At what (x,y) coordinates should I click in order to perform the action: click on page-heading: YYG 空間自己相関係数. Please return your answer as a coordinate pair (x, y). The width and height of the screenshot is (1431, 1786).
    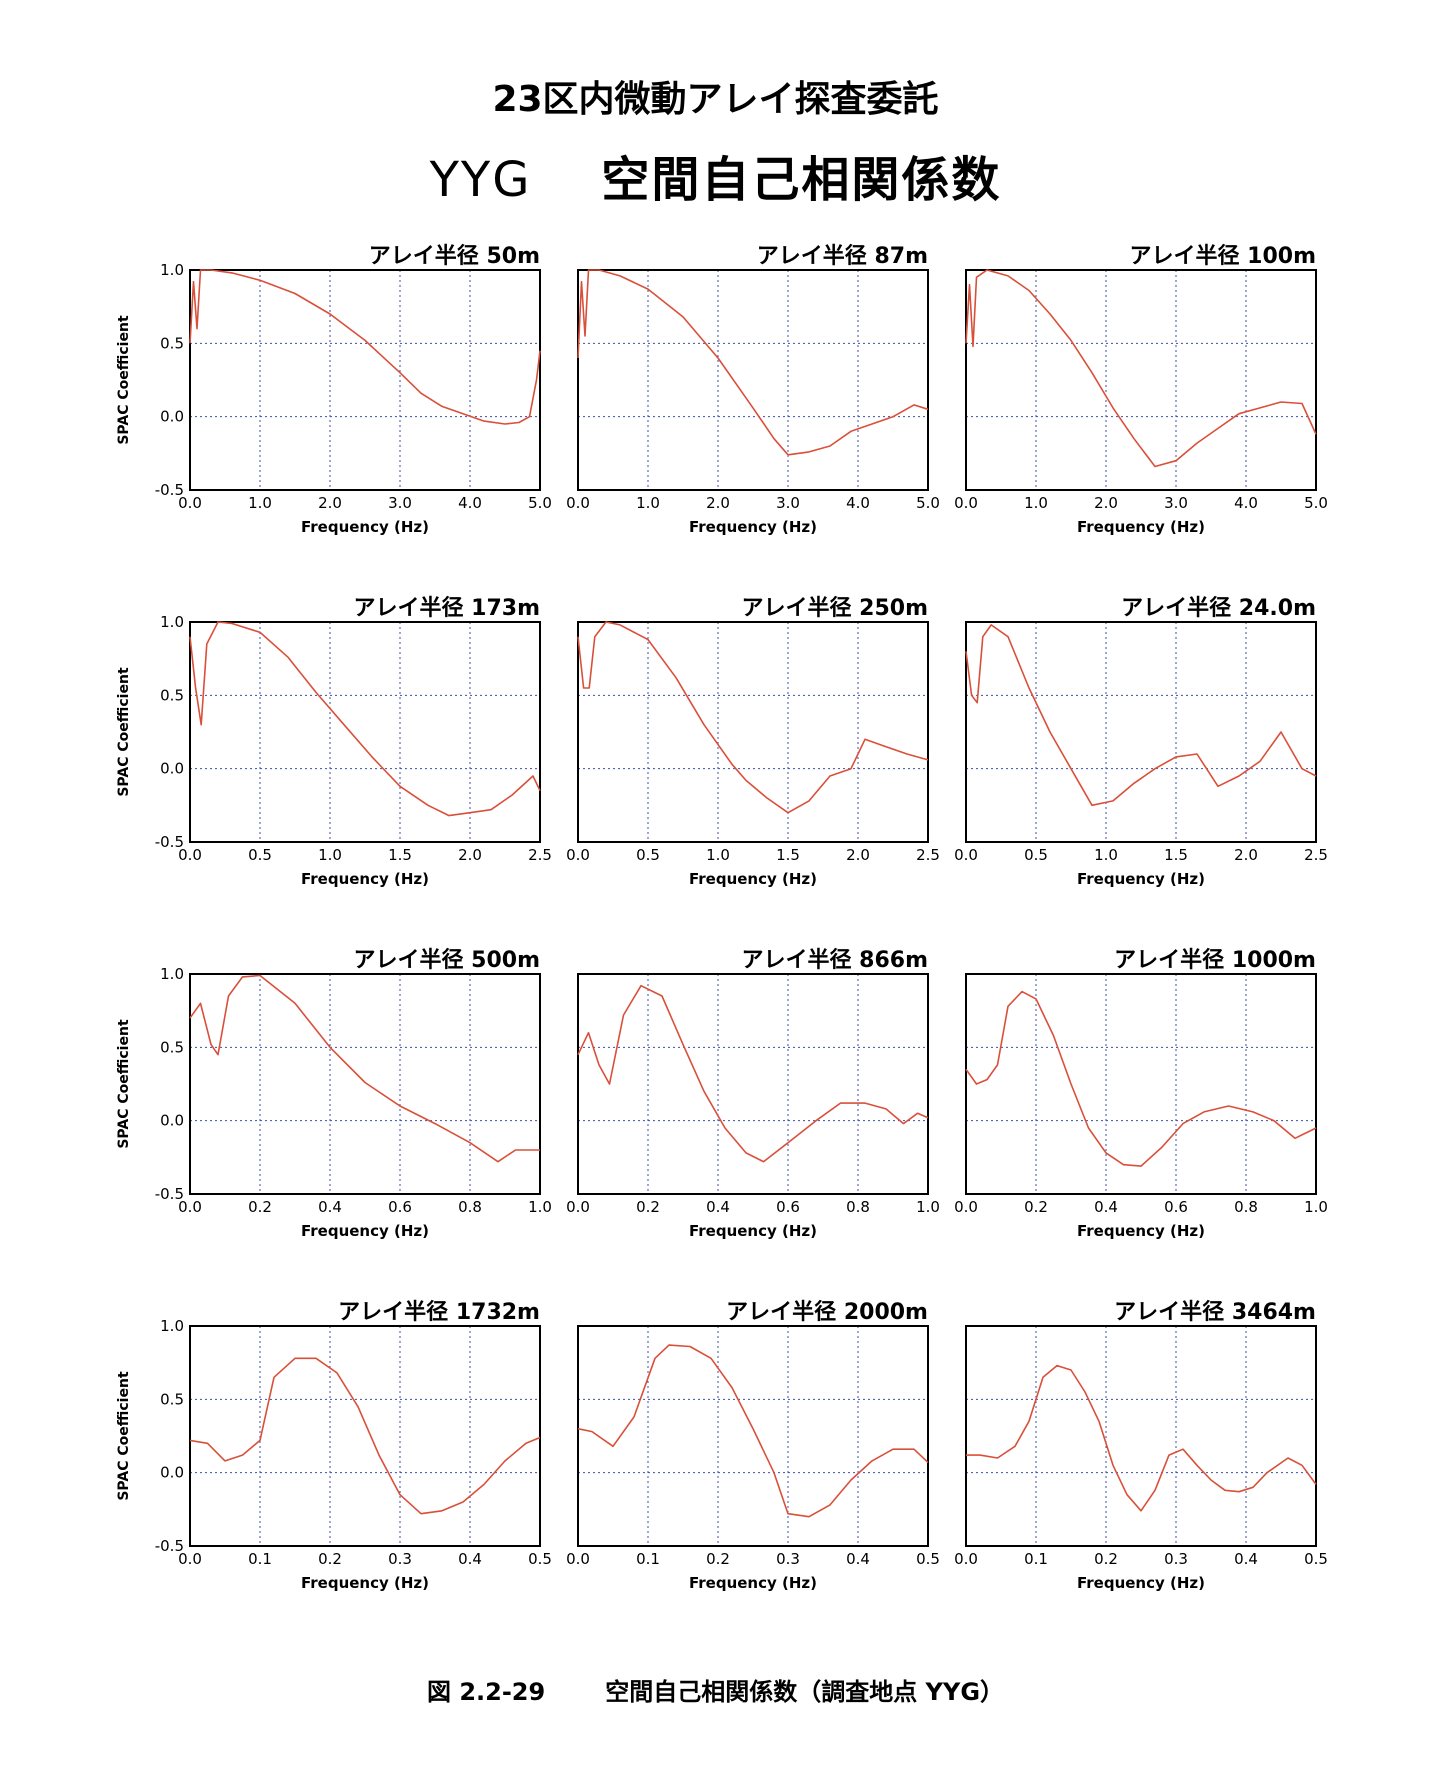
    Looking at the image, I should click on (715, 175).